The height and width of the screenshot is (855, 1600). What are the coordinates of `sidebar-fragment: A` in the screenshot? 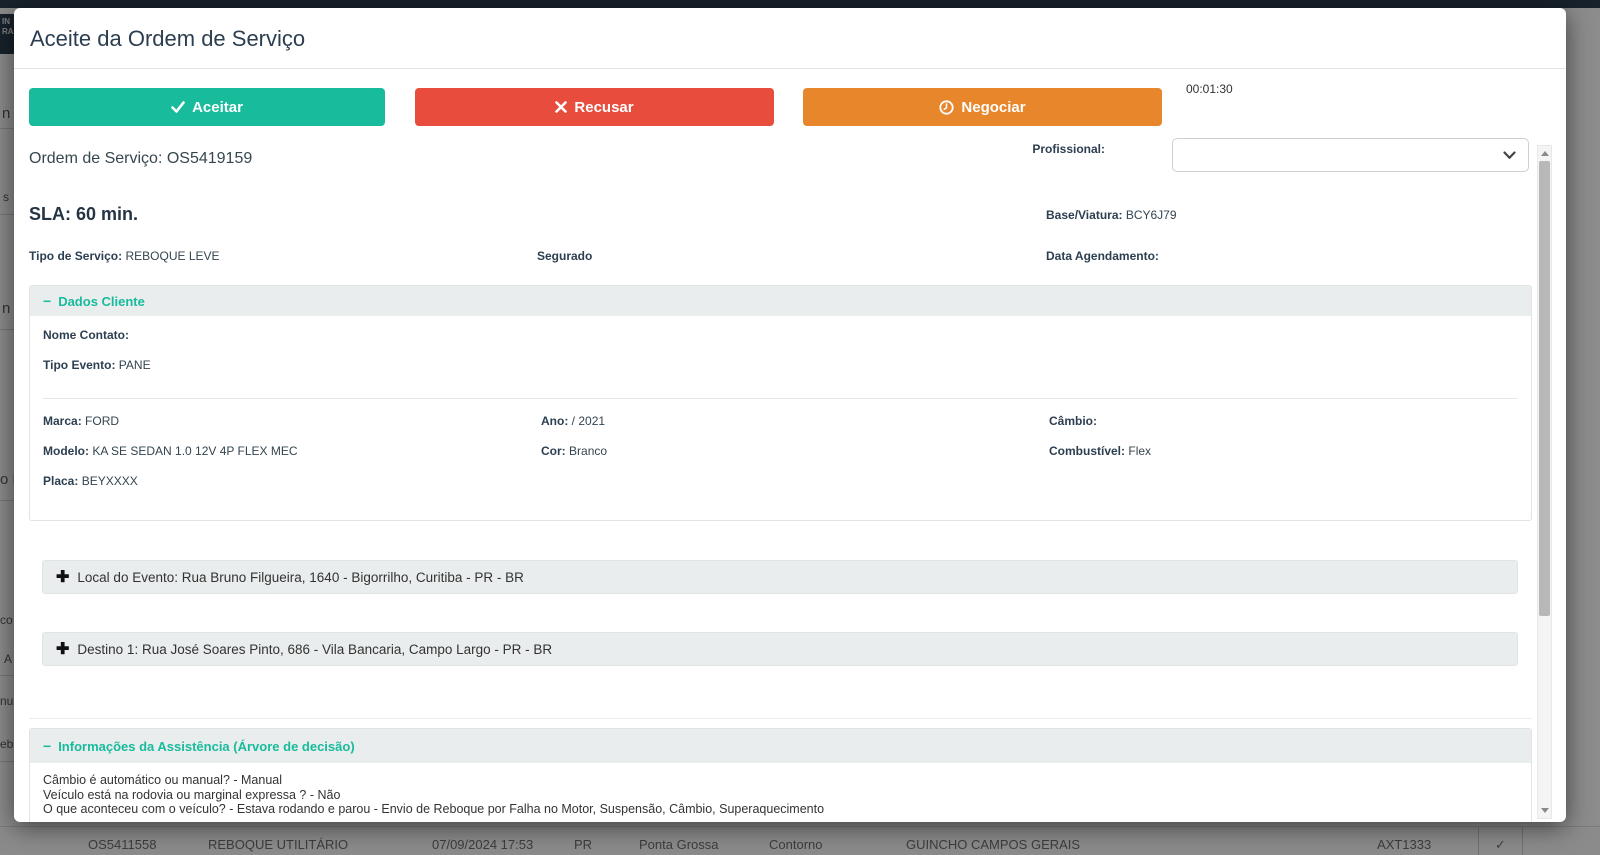 It's located at (8, 659).